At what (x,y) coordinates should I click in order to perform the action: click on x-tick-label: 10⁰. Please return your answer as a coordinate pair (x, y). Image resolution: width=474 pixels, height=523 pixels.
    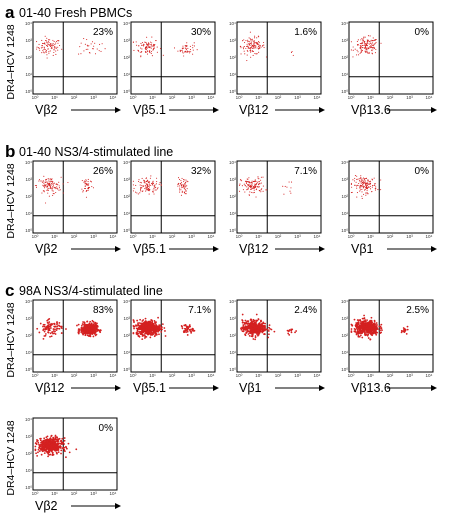
    Looking at the image, I should click on (351, 375).